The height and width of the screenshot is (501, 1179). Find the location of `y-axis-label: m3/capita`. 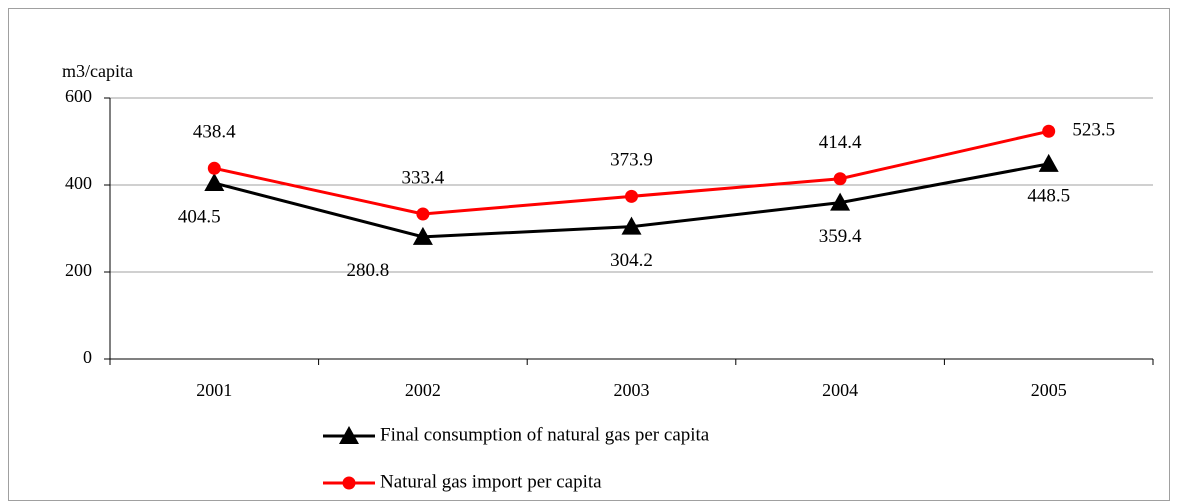

y-axis-label: m3/capita is located at coordinates (97, 71).